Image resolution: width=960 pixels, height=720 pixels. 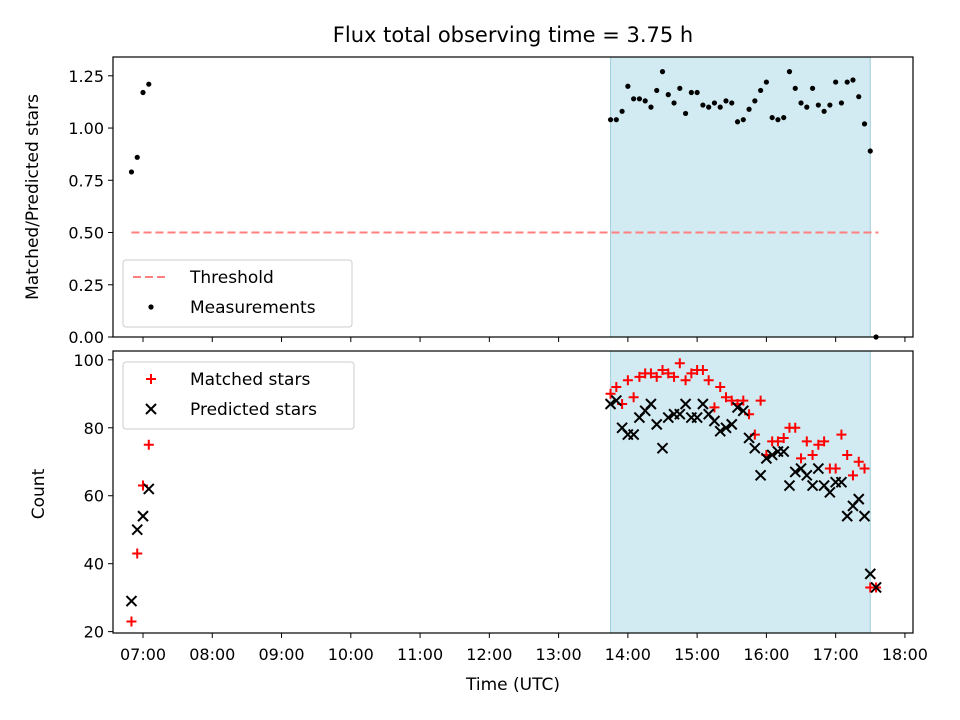 What do you see at coordinates (559, 654) in the screenshot?
I see `x-tick-label: 13:00` at bounding box center [559, 654].